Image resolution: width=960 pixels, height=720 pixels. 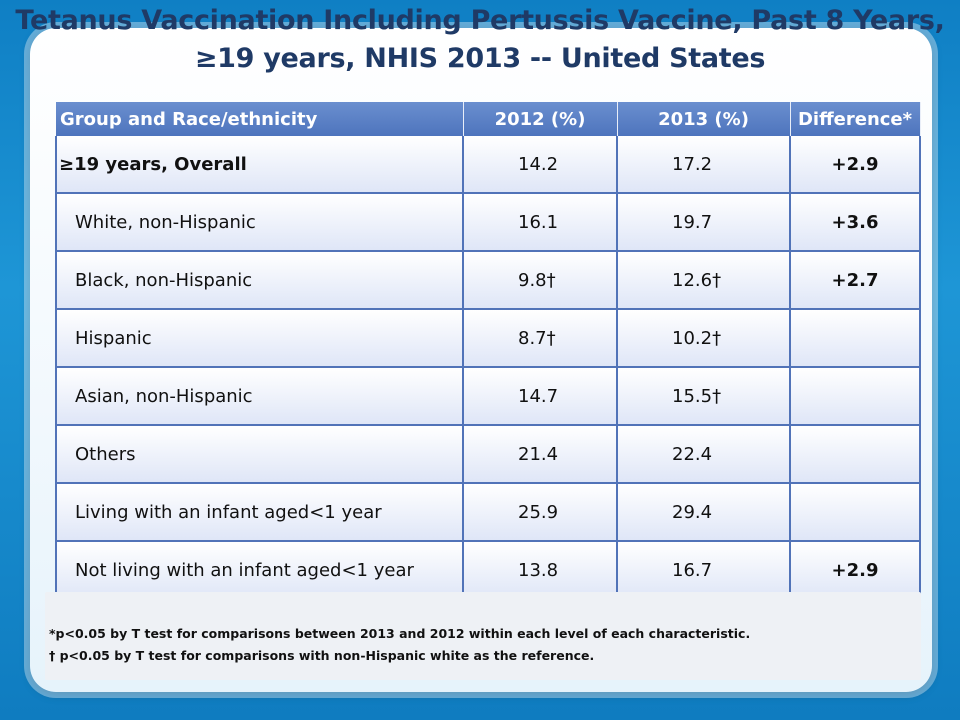 I want to click on row-2013: 16.7, so click(x=704, y=570).